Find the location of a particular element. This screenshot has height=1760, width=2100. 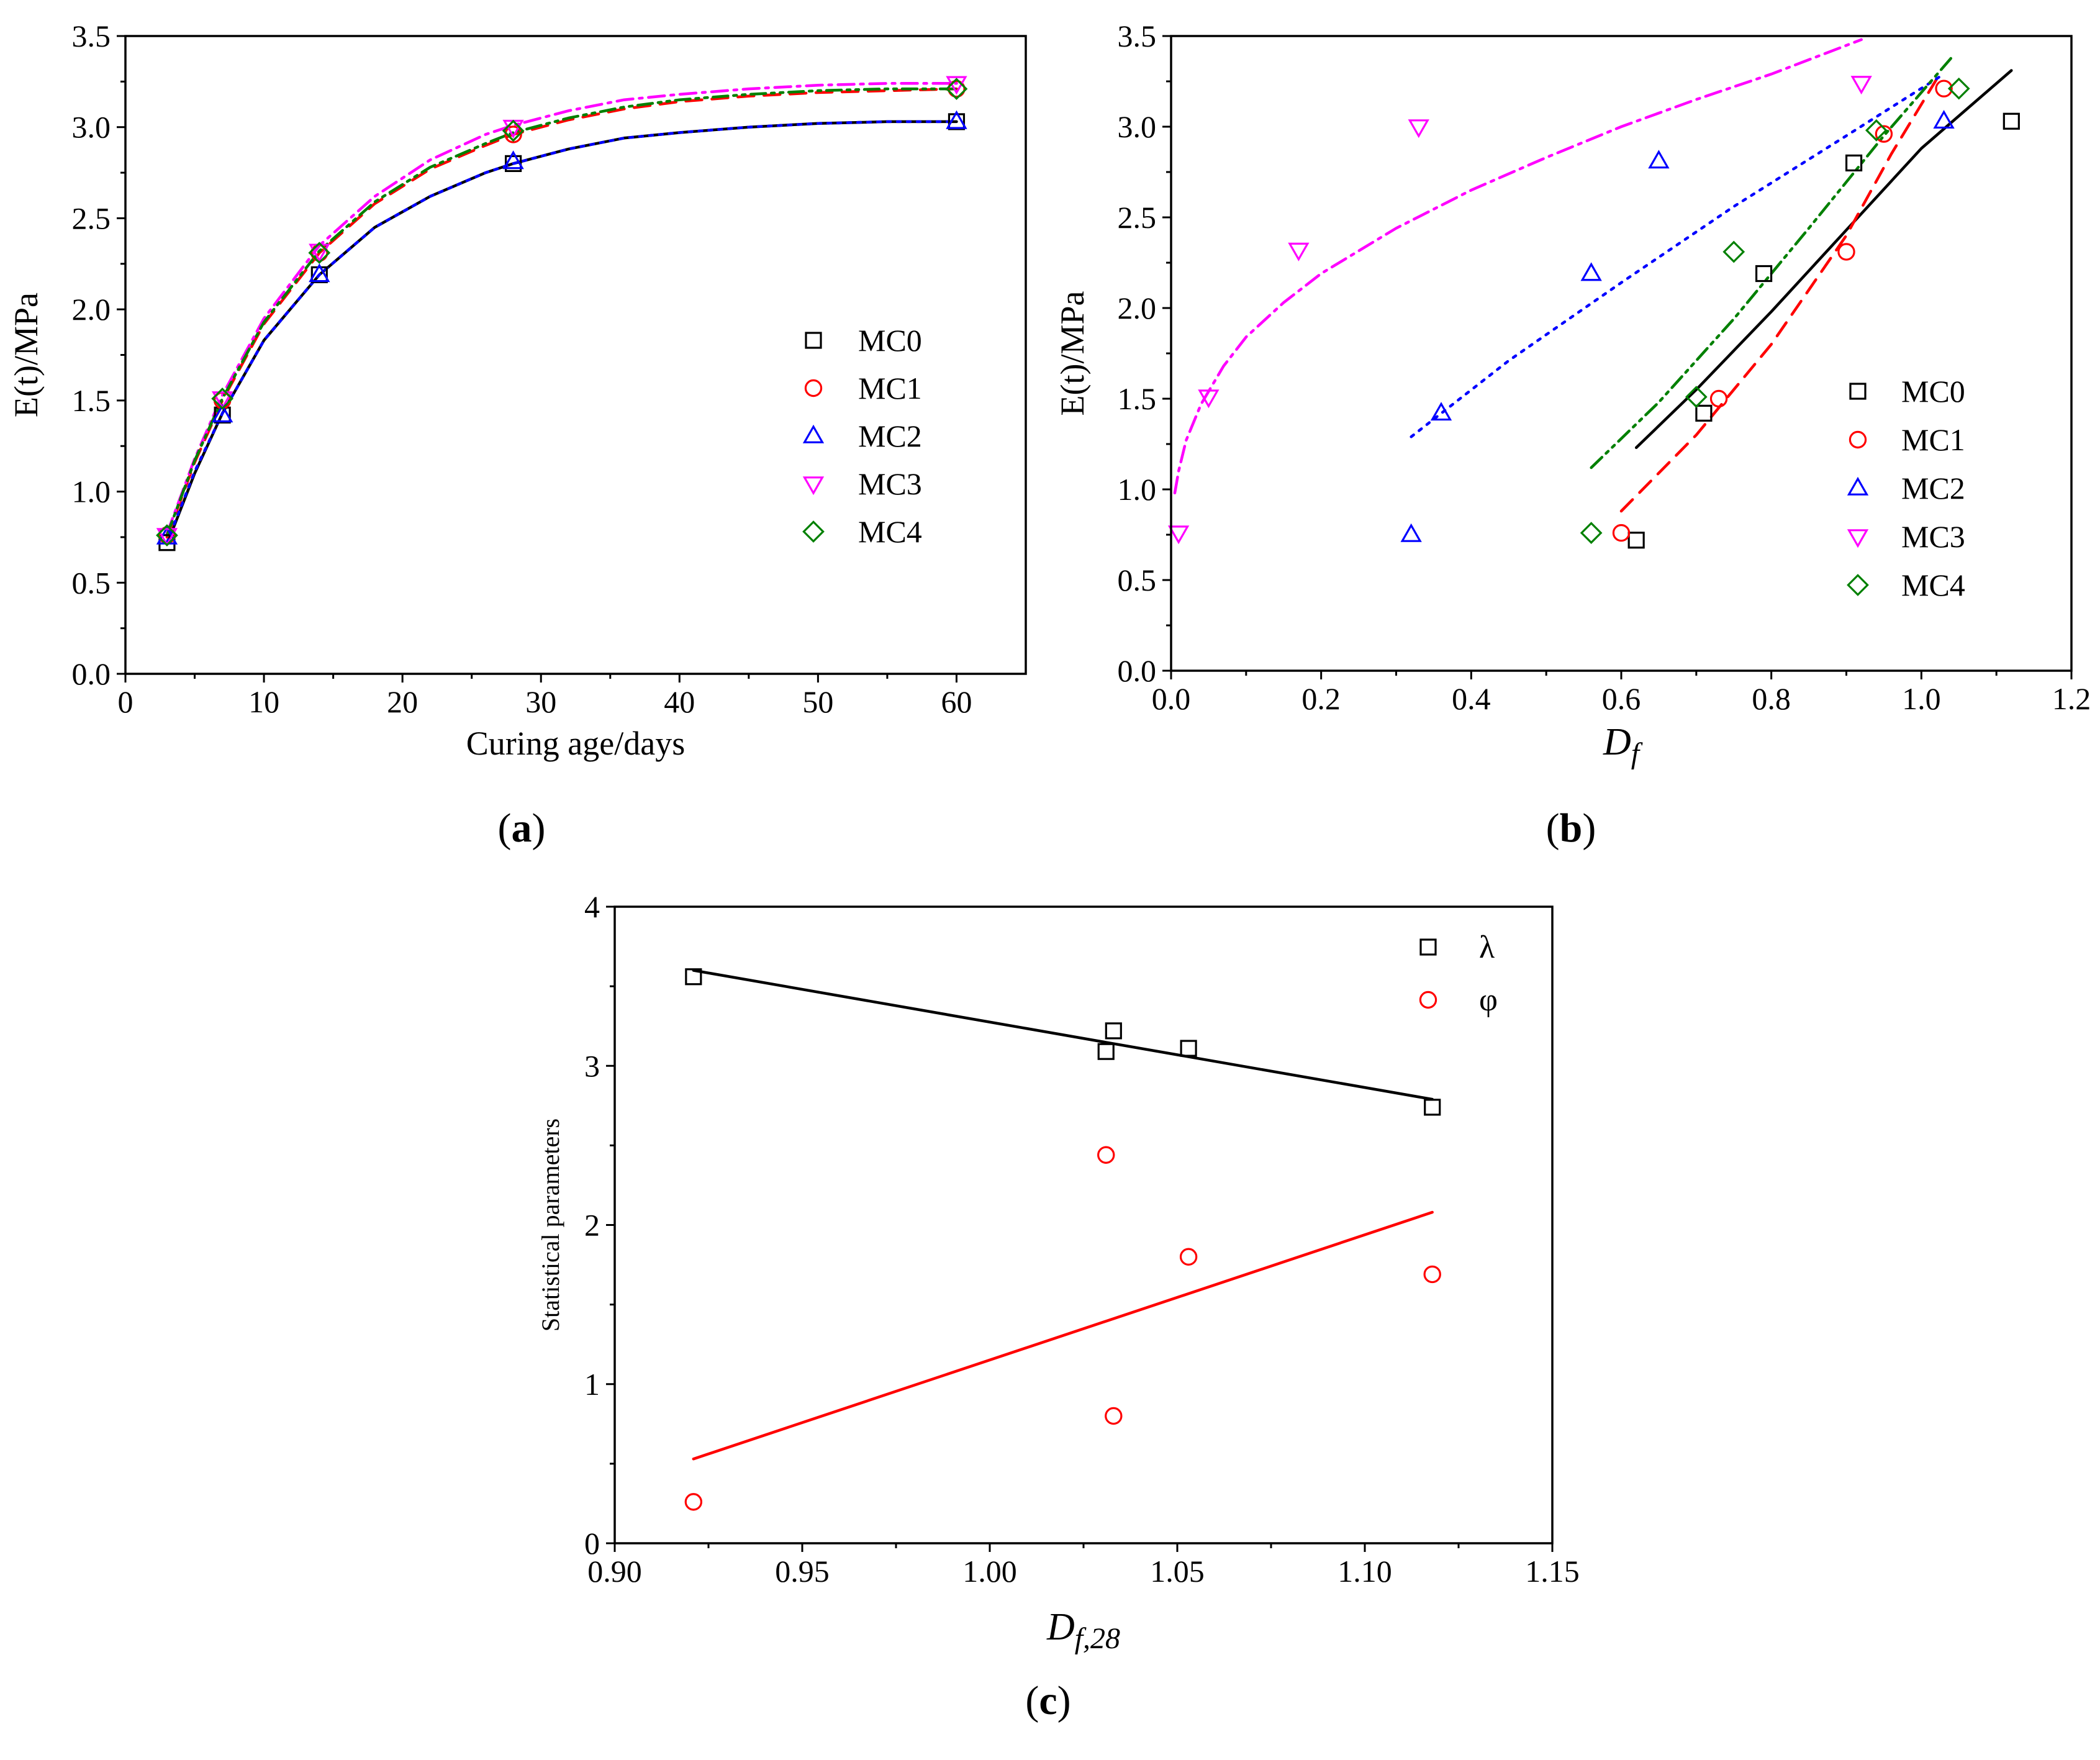

x-tick-label: 60 is located at coordinates (956, 701).